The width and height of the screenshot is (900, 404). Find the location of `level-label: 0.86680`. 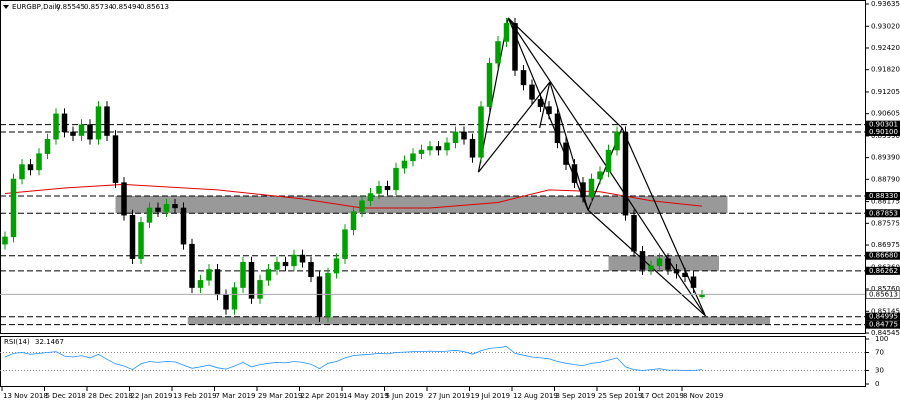

level-label: 0.86680 is located at coordinates (883, 256).